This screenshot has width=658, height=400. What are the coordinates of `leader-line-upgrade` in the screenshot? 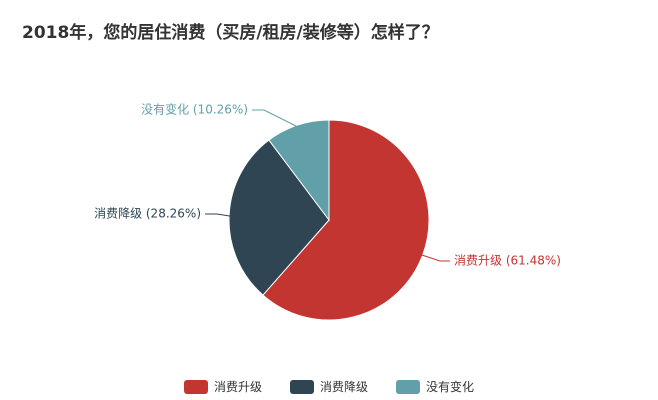 It's located at (435, 258).